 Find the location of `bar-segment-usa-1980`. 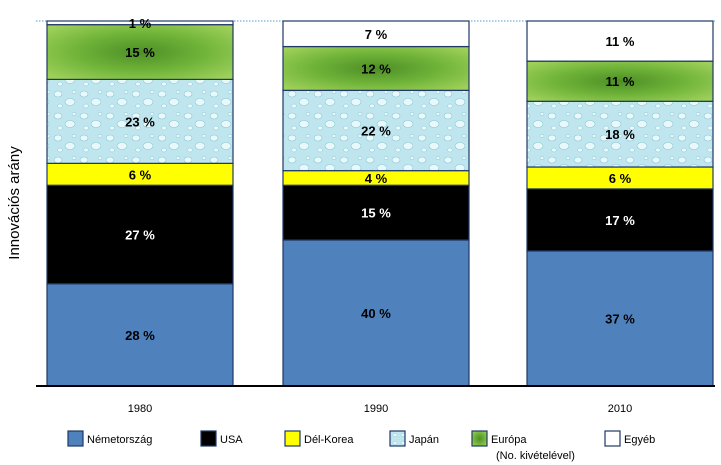

bar-segment-usa-1980 is located at coordinates (140, 234).